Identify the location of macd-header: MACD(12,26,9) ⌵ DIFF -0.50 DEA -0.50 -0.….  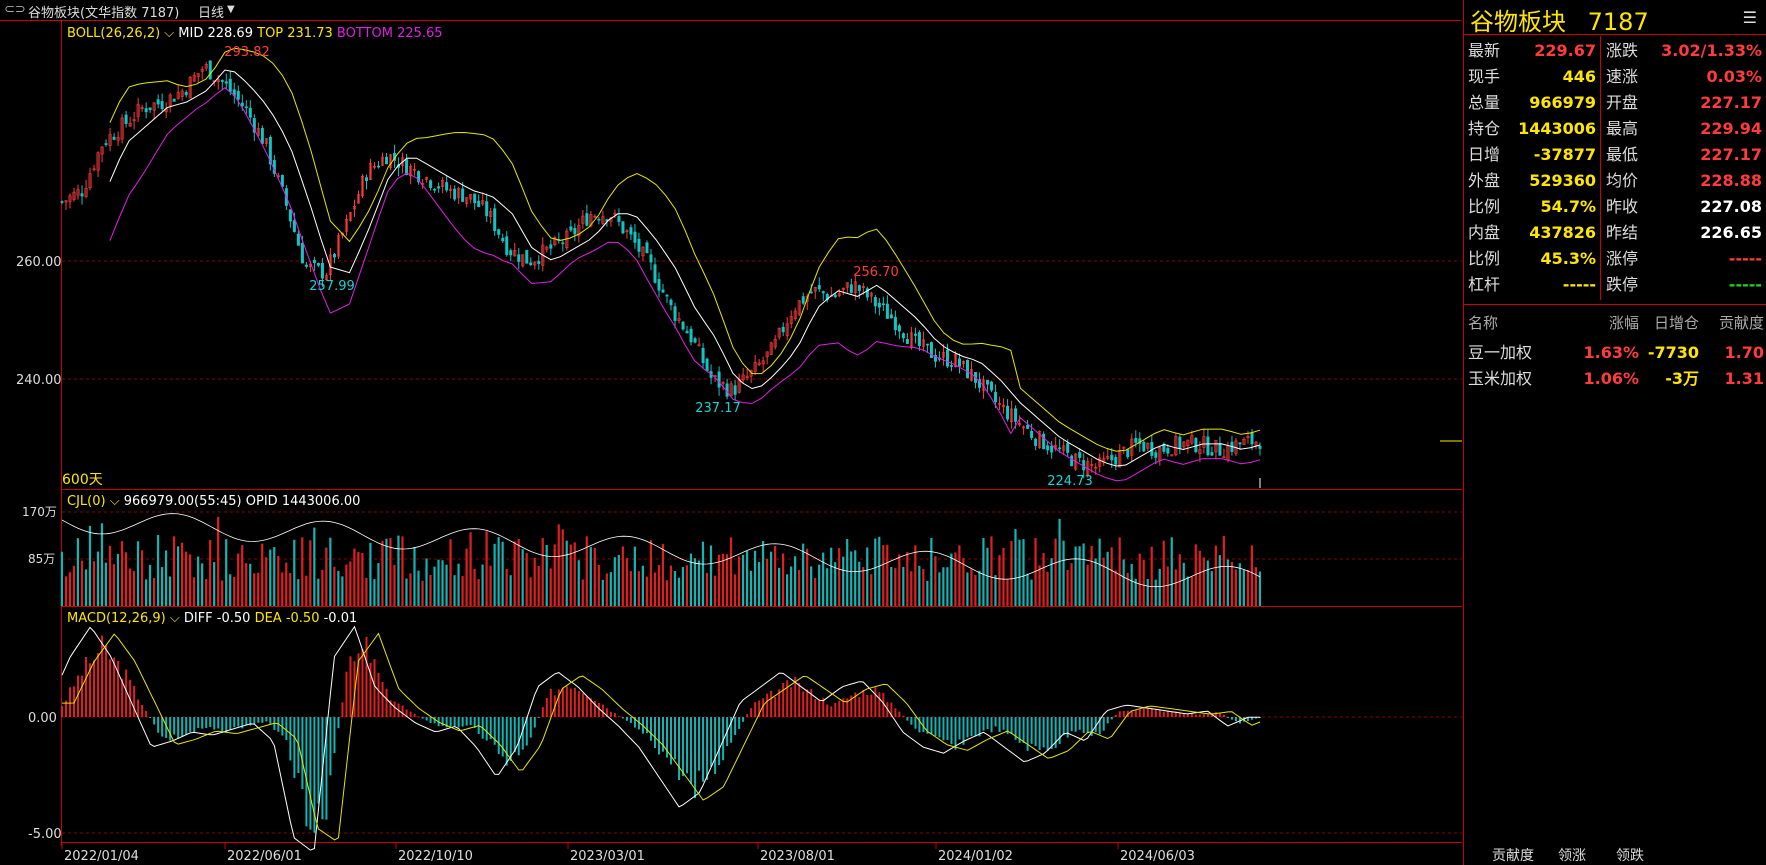
(212, 618).